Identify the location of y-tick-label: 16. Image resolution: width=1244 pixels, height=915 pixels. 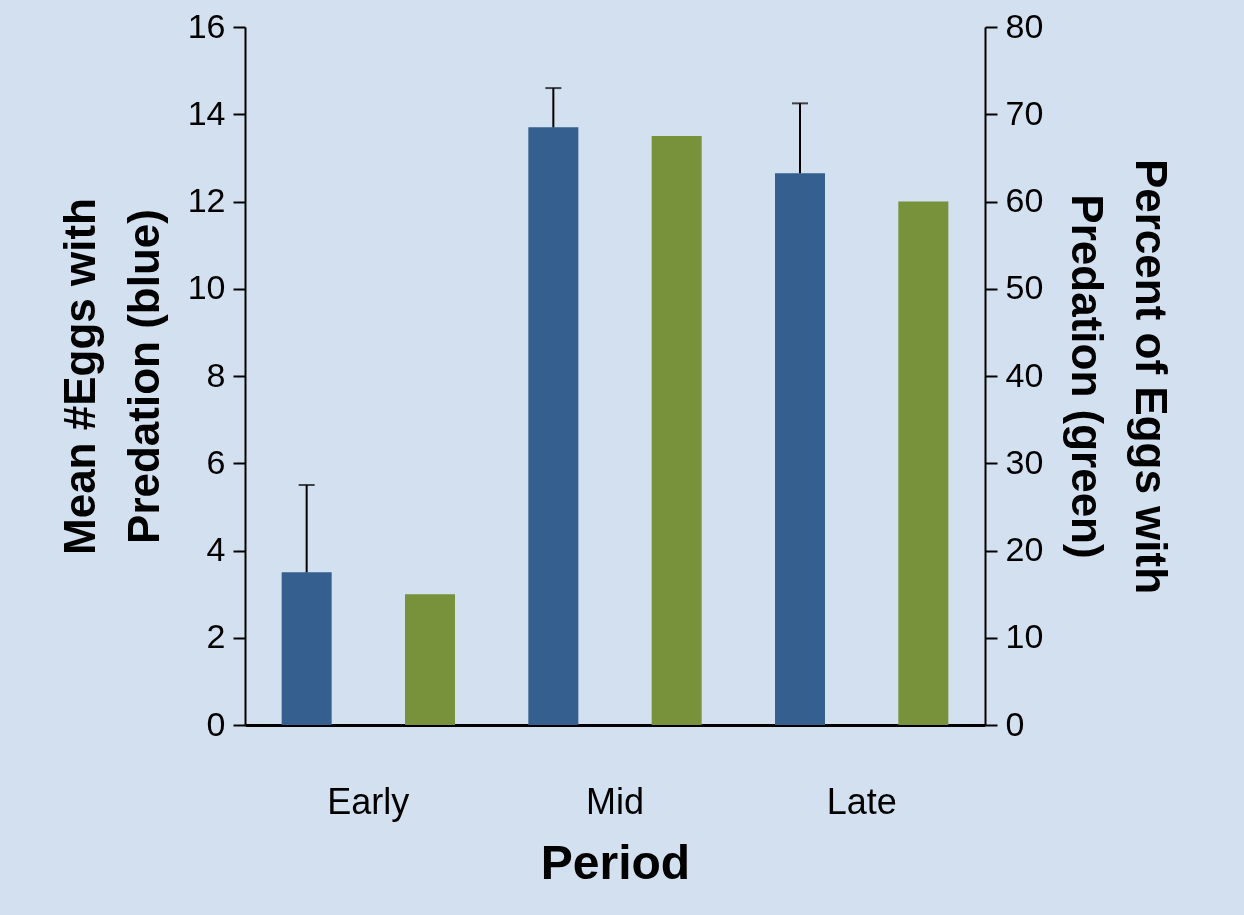
(206, 25).